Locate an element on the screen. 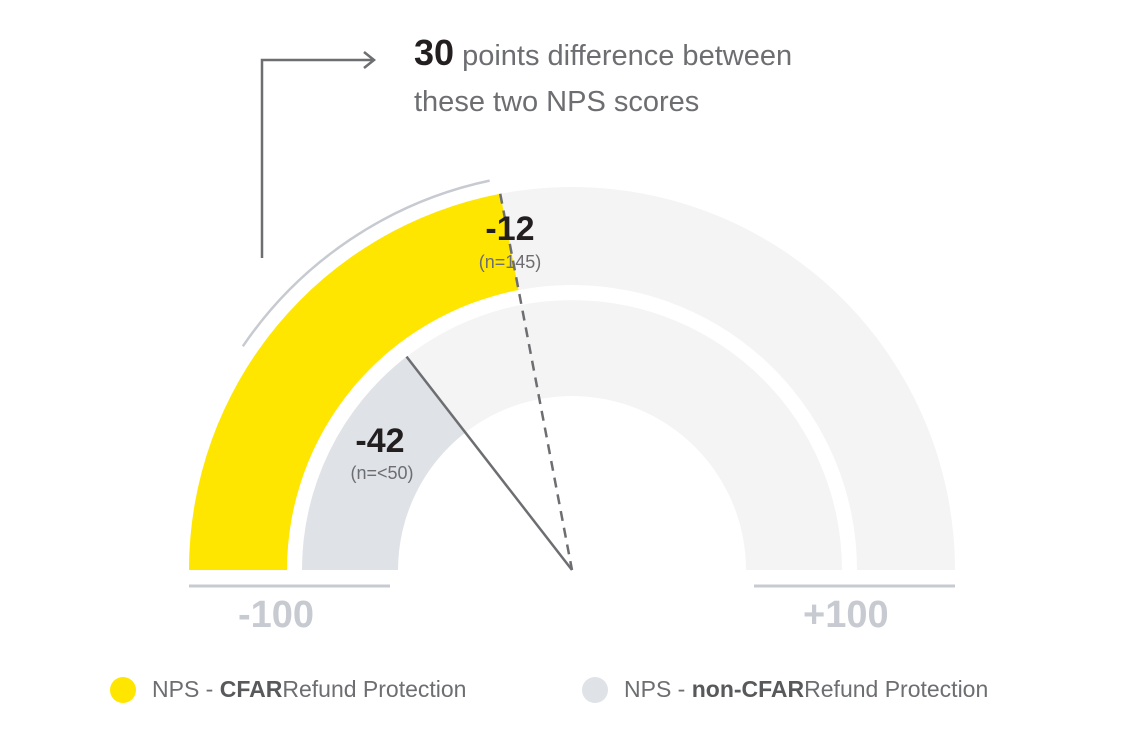 This screenshot has height=738, width=1145. difference-bracket-arc is located at coordinates (365, 263).